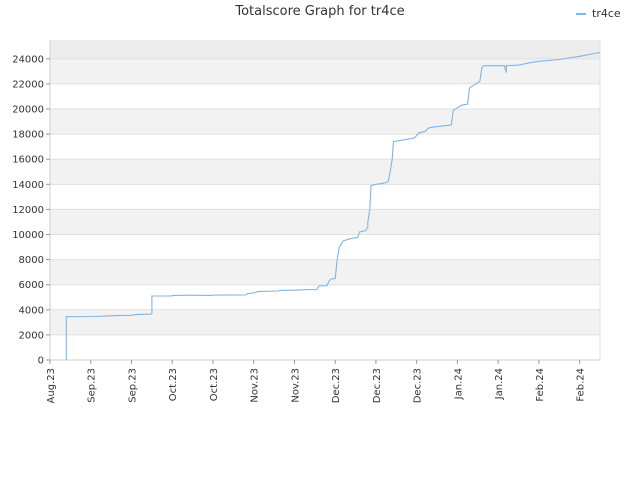 The image size is (640, 480). What do you see at coordinates (320, 11) in the screenshot?
I see `chart-title: Totalscore Graph for tr4ce` at bounding box center [320, 11].